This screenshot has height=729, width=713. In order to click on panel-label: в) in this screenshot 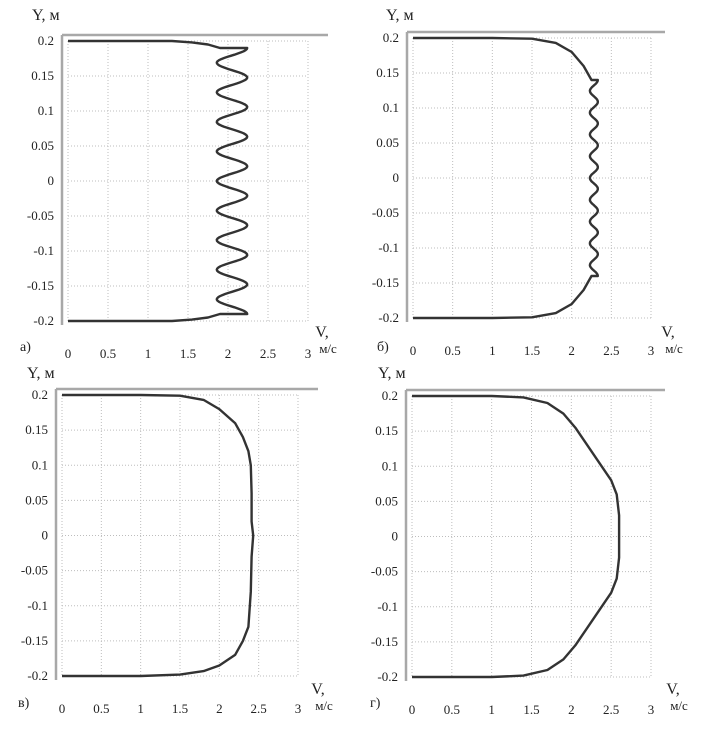, I will do `click(24, 703)`.